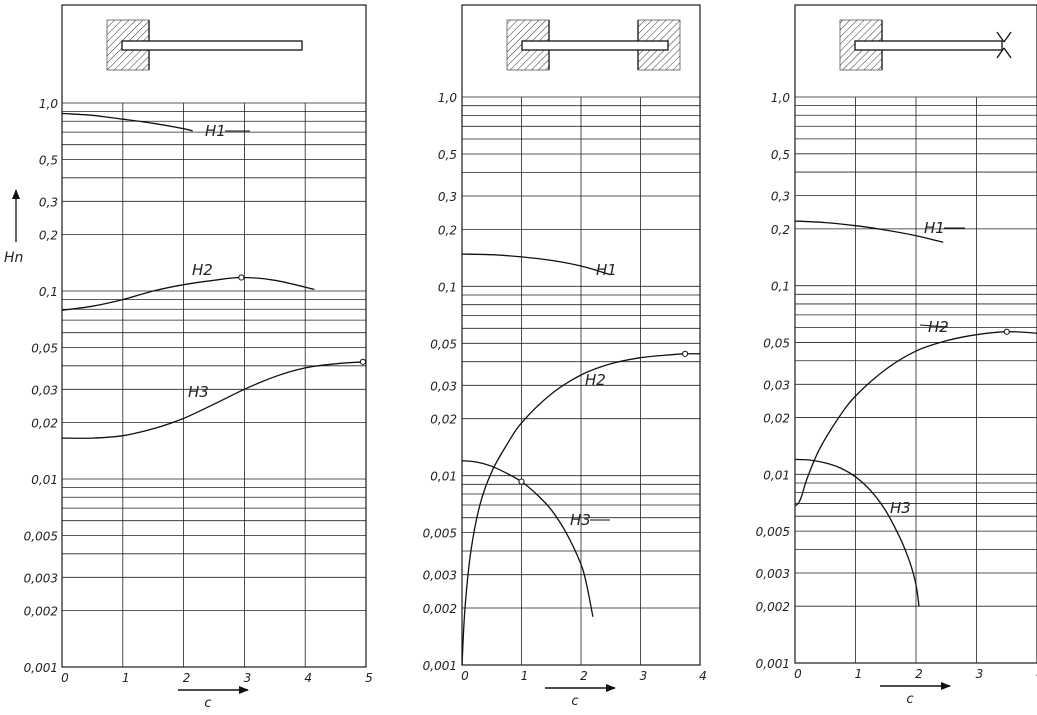 This screenshot has height=715, width=1037. What do you see at coordinates (188, 294) in the screenshot?
I see `series-line-h2` at bounding box center [188, 294].